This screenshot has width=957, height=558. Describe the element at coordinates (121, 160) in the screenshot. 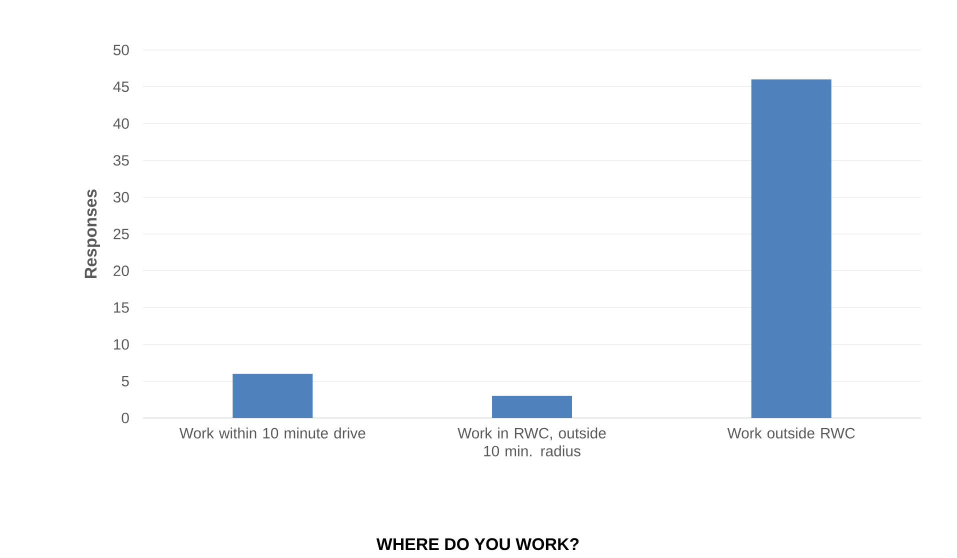

I see `y-tick-label: 35` at that location.